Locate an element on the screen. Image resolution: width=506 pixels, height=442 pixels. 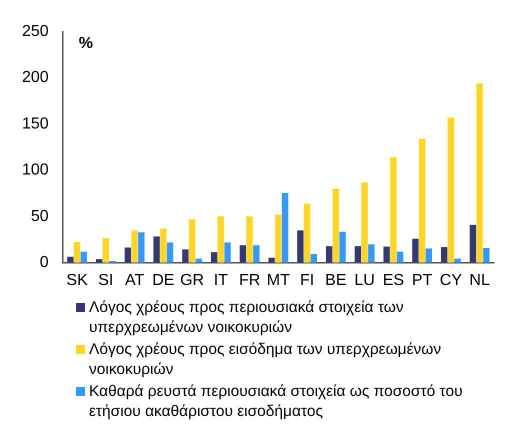
y-tick-label: 100 is located at coordinates (35, 170).